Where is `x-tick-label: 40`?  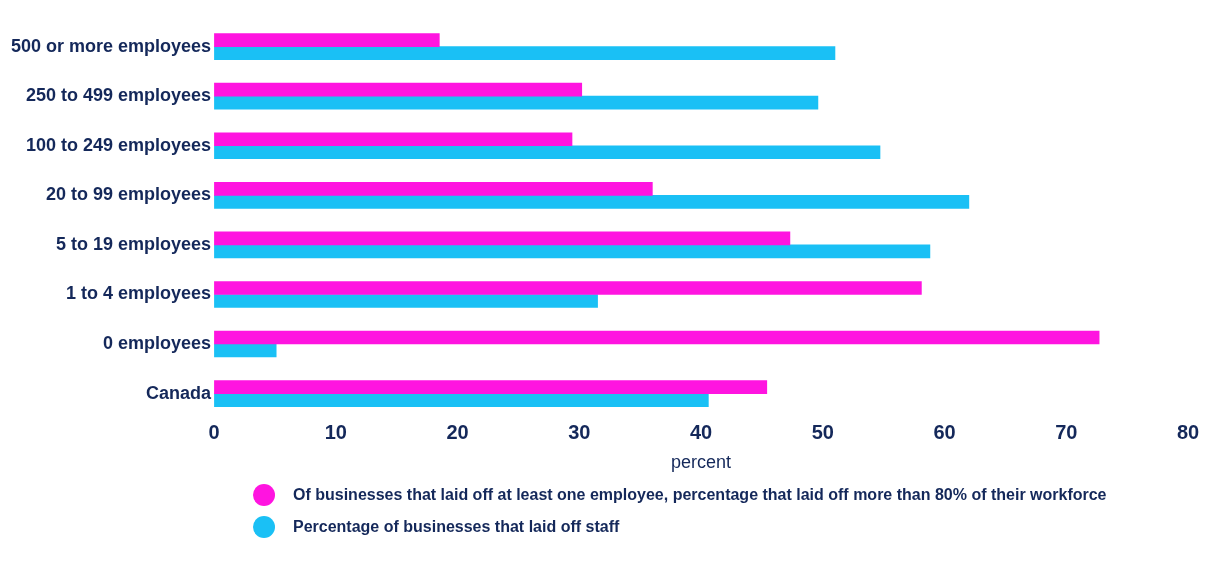
x-tick-label: 40 is located at coordinates (701, 431).